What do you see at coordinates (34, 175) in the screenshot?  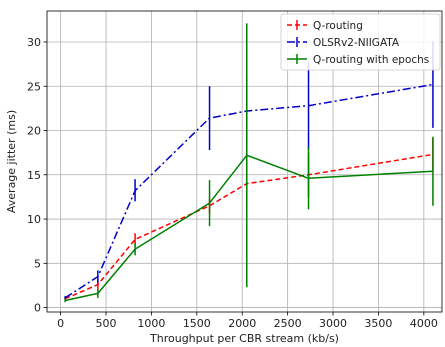 I see `y-tick-label: 15` at bounding box center [34, 175].